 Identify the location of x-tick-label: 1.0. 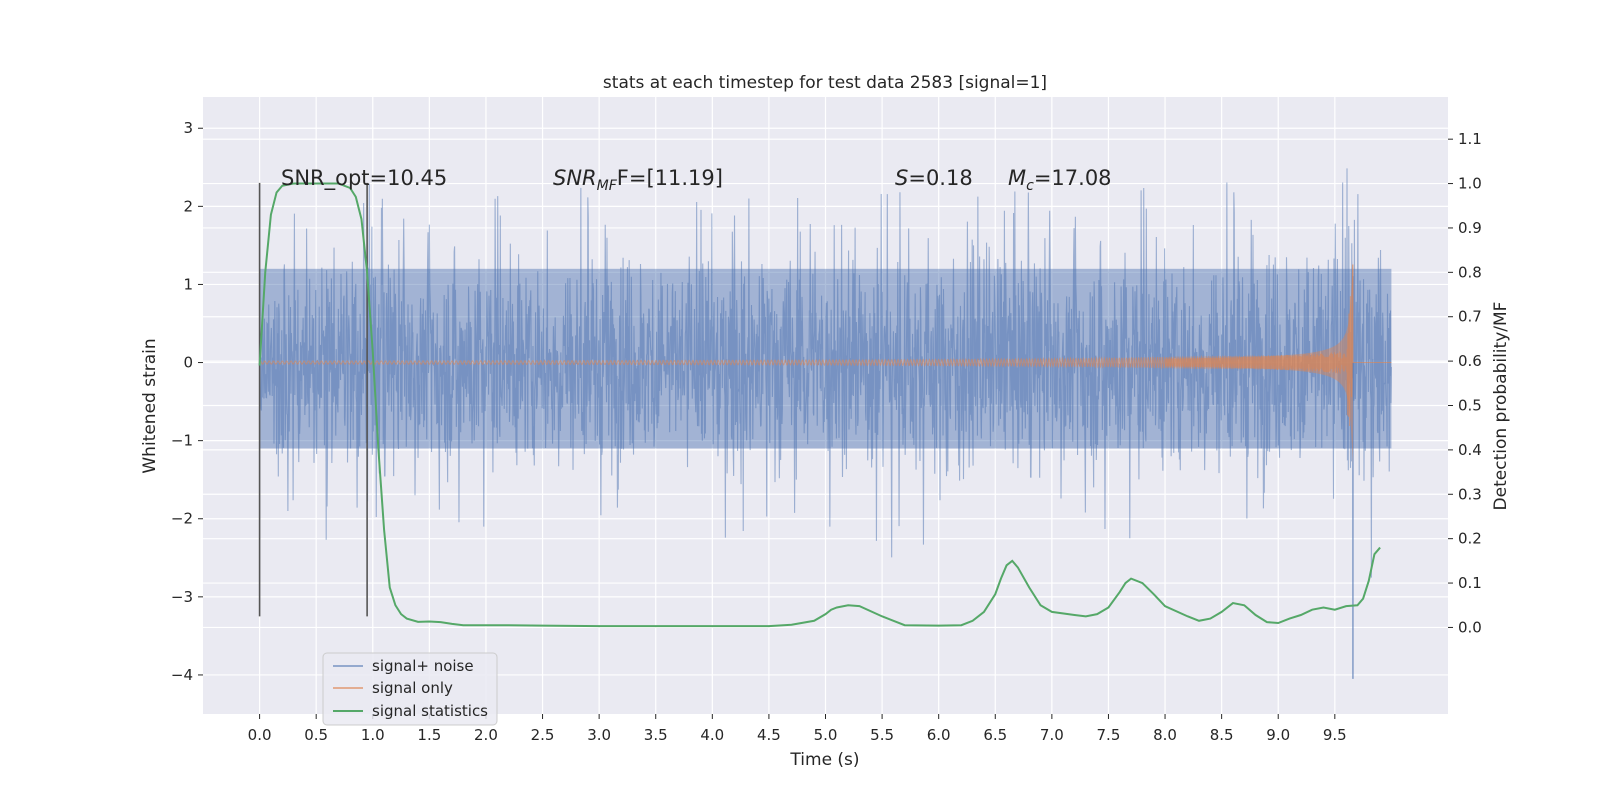
(373, 735).